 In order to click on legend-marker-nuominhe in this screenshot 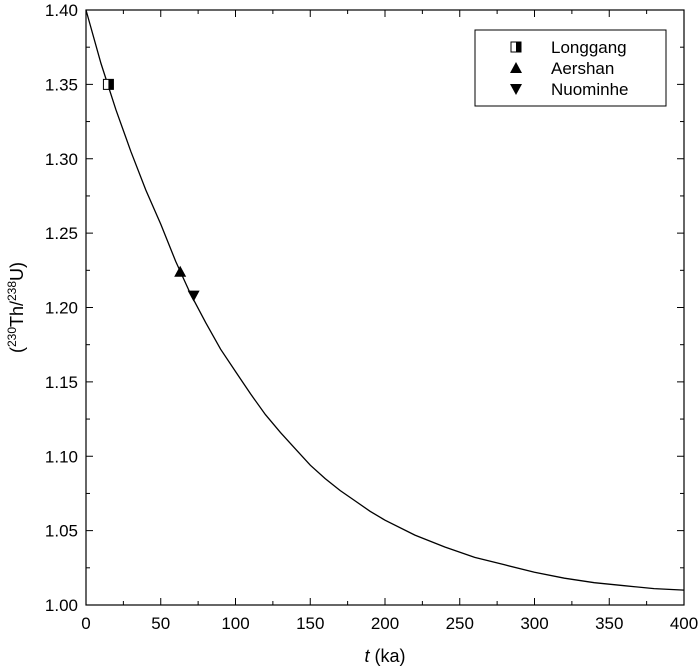, I will do `click(516, 89)`.